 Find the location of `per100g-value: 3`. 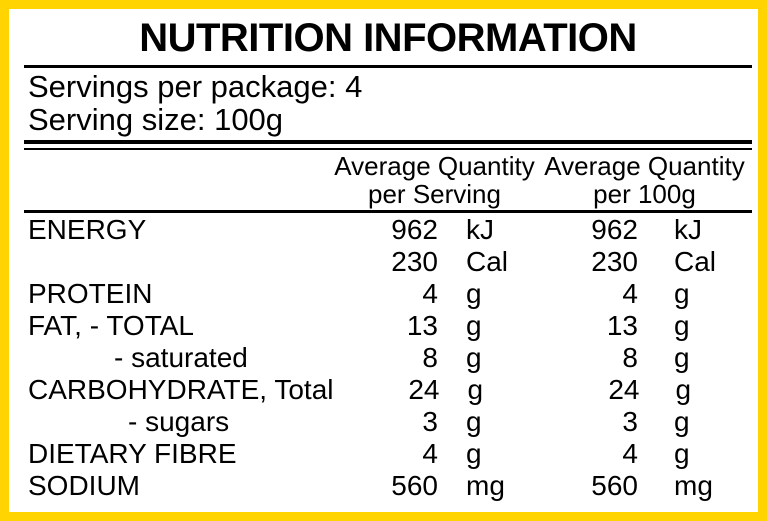

per100g-value: 3 is located at coordinates (630, 421).